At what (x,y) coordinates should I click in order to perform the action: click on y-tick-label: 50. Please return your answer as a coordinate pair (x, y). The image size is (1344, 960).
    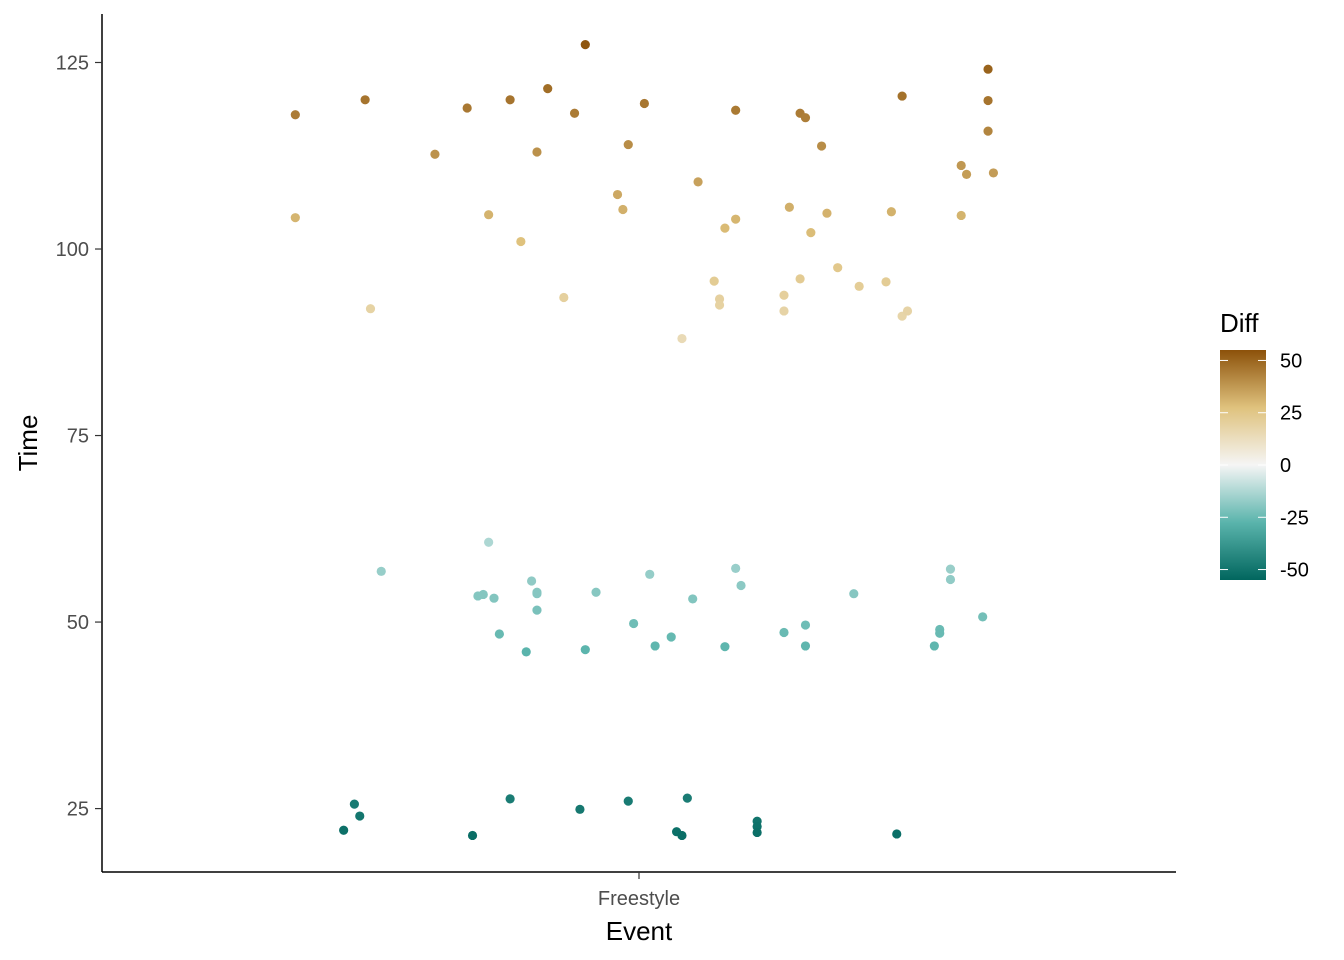
    Looking at the image, I should click on (78, 623).